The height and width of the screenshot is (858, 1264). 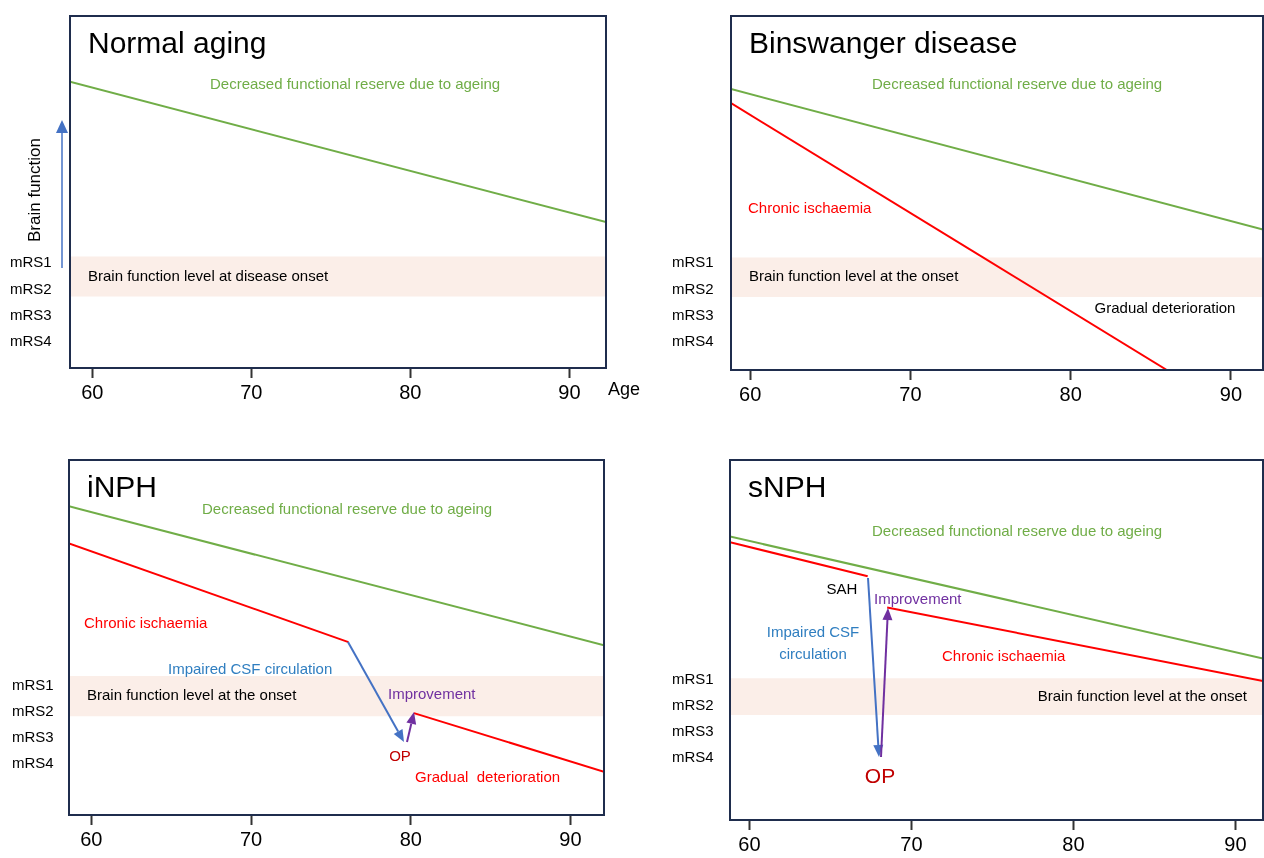 I want to click on band-label: Brain function level at disease onset, so click(x=208, y=275).